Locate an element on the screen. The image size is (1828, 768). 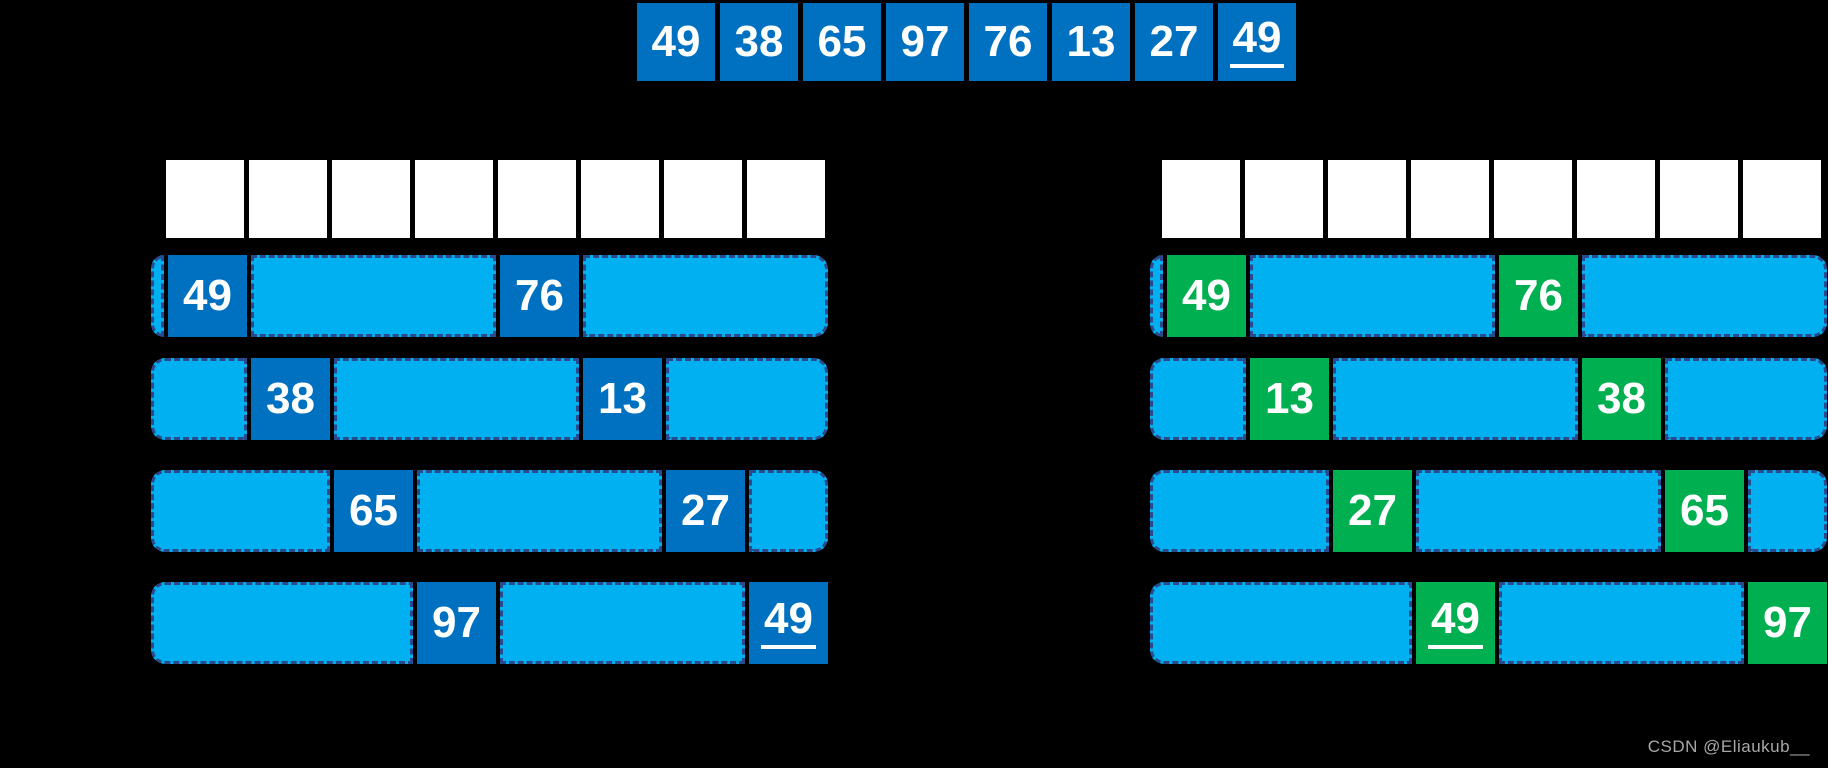
top-array-cell: 13 is located at coordinates (1091, 42).